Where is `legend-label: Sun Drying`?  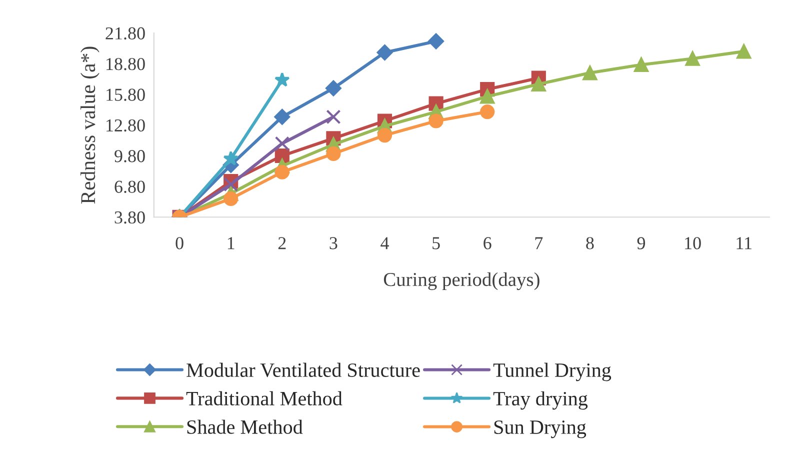
legend-label: Sun Drying is located at coordinates (540, 429).